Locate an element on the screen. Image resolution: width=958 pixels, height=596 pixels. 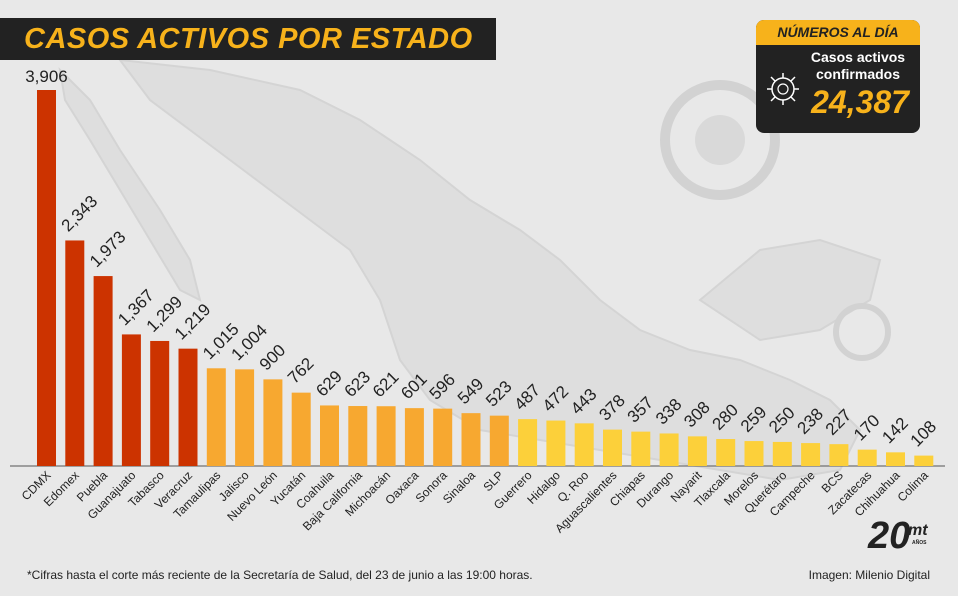
virus-icon is located at coordinates (783, 89).